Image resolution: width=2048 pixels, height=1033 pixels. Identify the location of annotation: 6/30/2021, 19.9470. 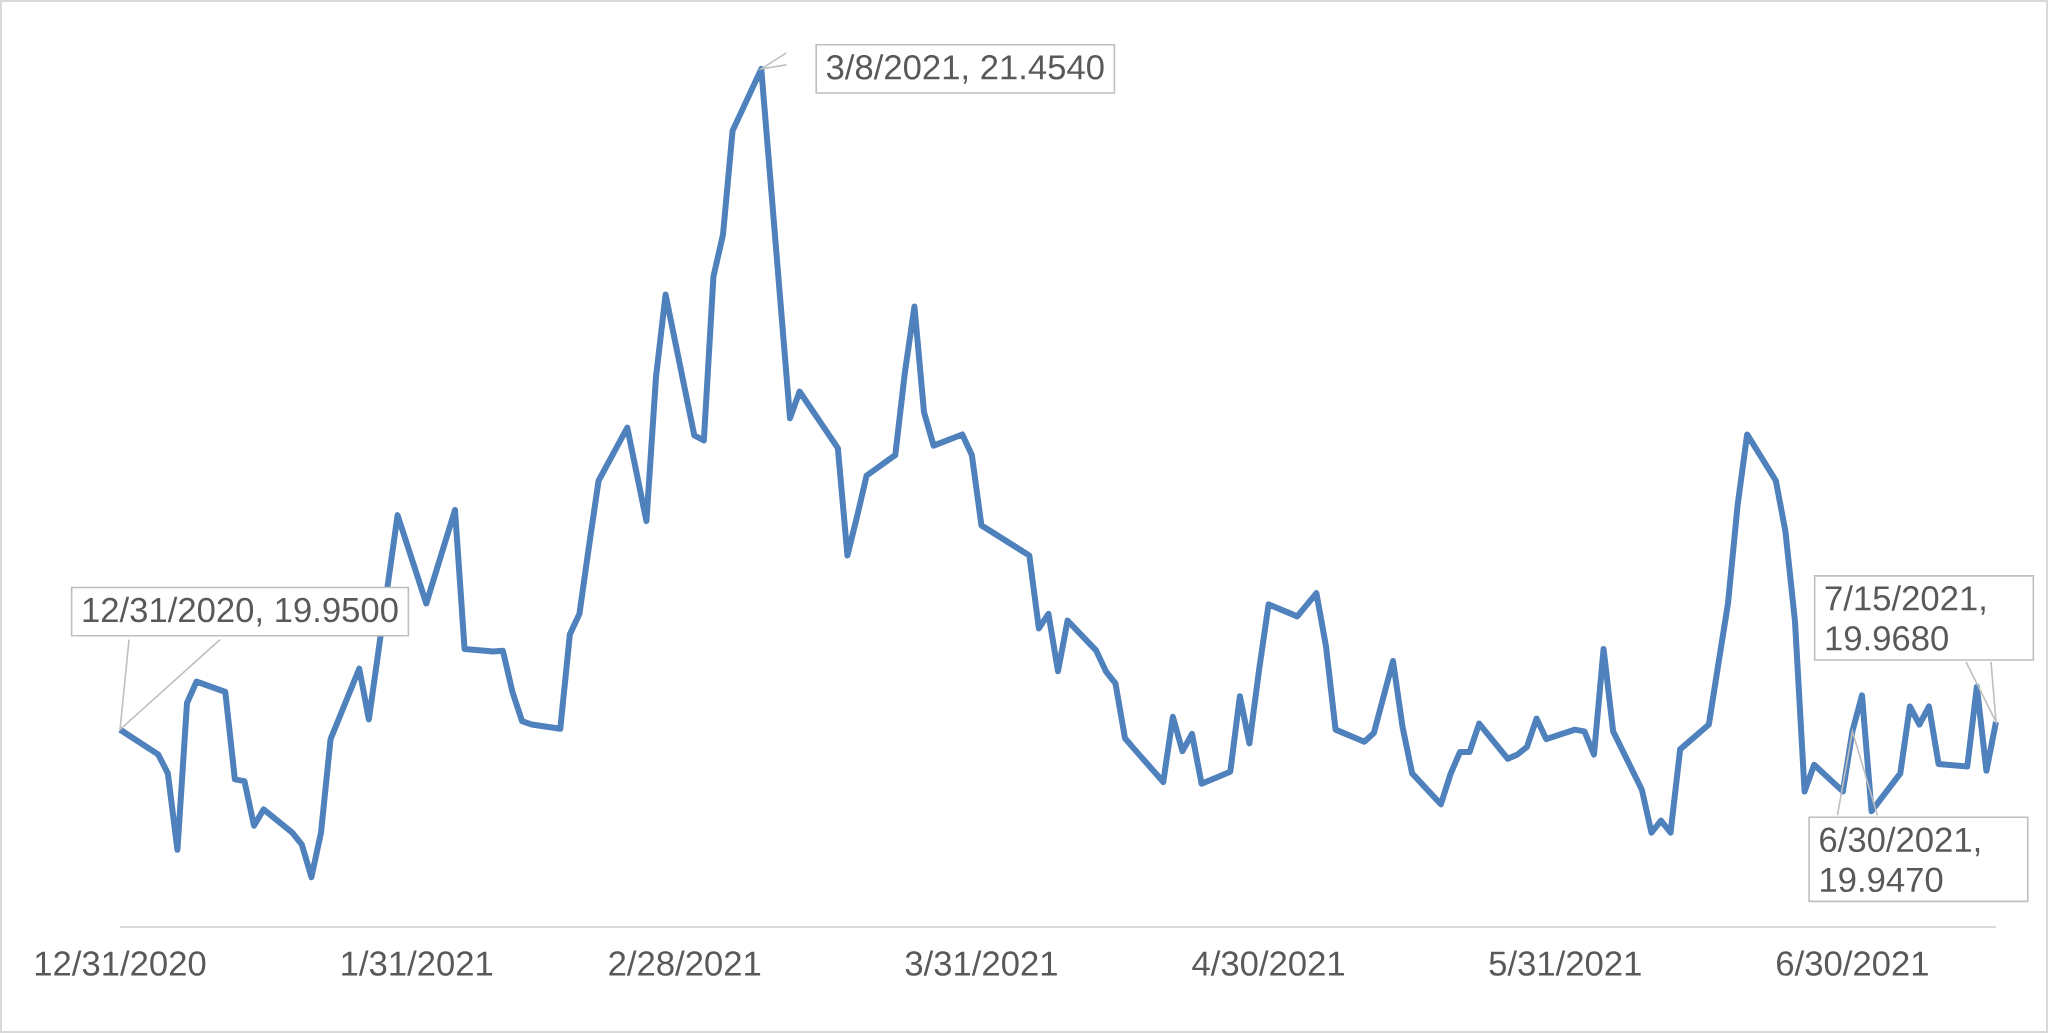
(1900, 859).